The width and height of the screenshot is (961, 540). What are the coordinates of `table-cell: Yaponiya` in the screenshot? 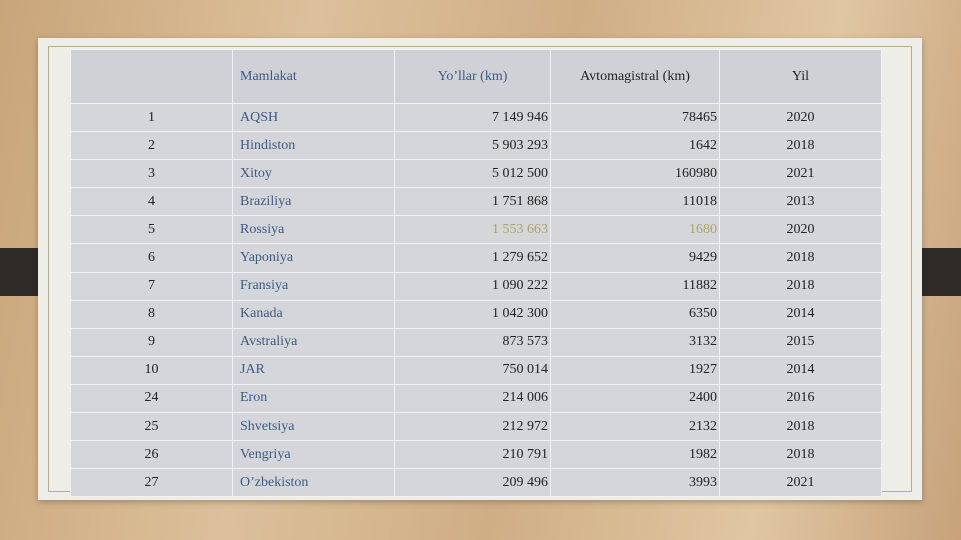 It's located at (313, 258).